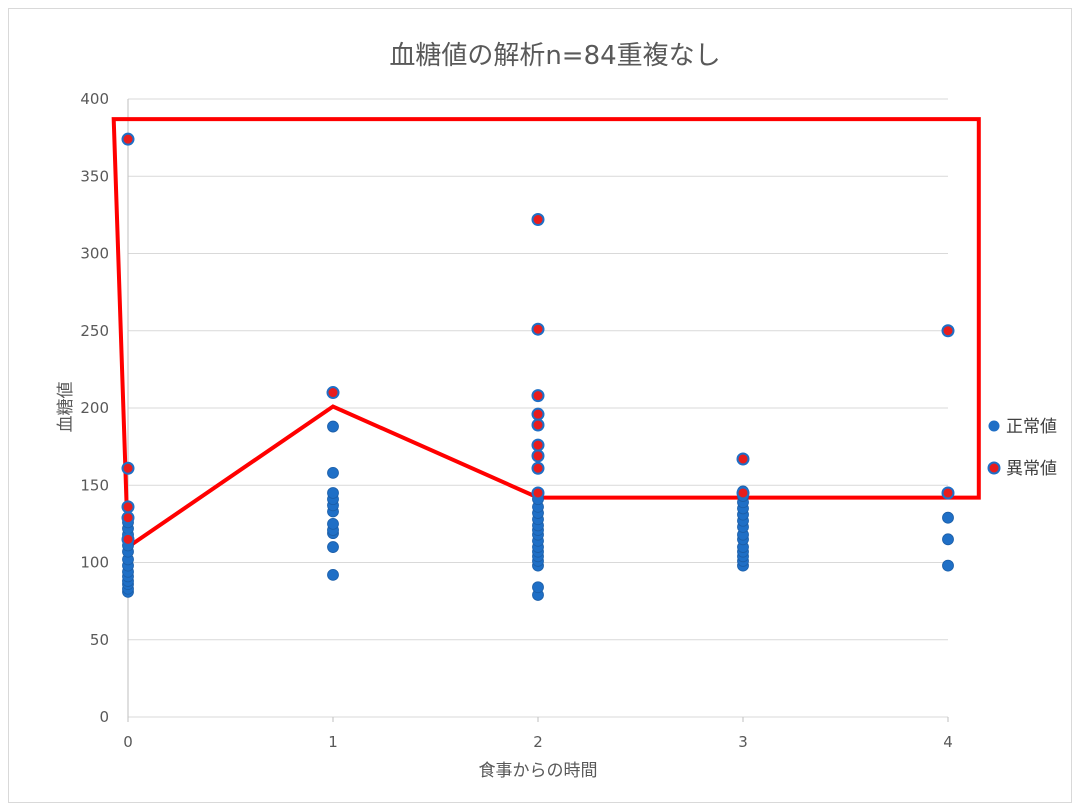 This screenshot has height=811, width=1082. Describe the element at coordinates (94, 176) in the screenshot. I see `y-tick-label: 350` at that location.